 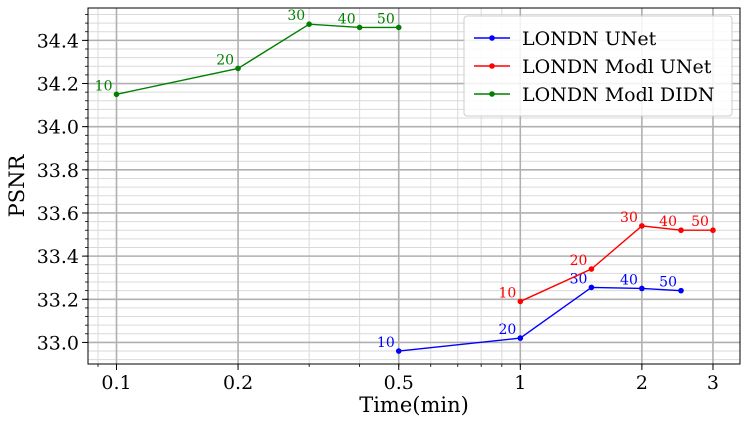 I want to click on legend-item: LONDN Modl UNet, so click(x=593, y=67).